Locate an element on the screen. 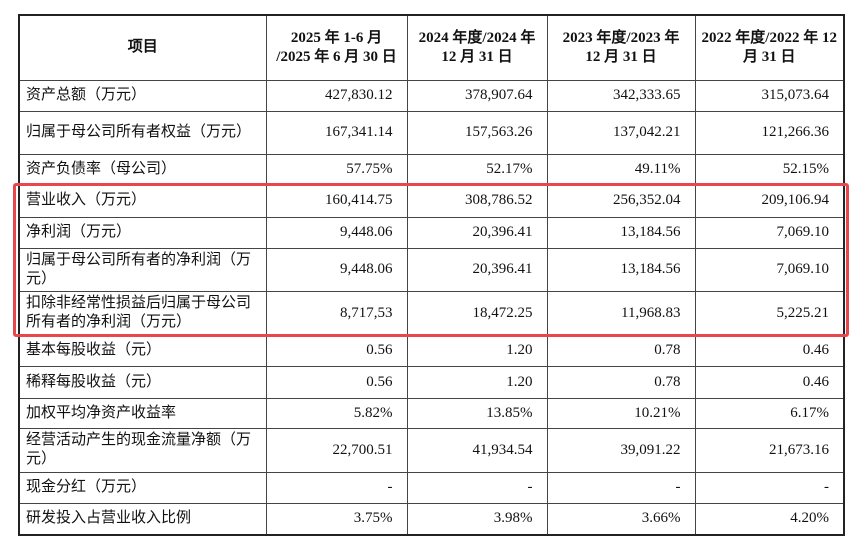 This screenshot has height=542, width=865. cell-value: 52.17% is located at coordinates (477, 169).